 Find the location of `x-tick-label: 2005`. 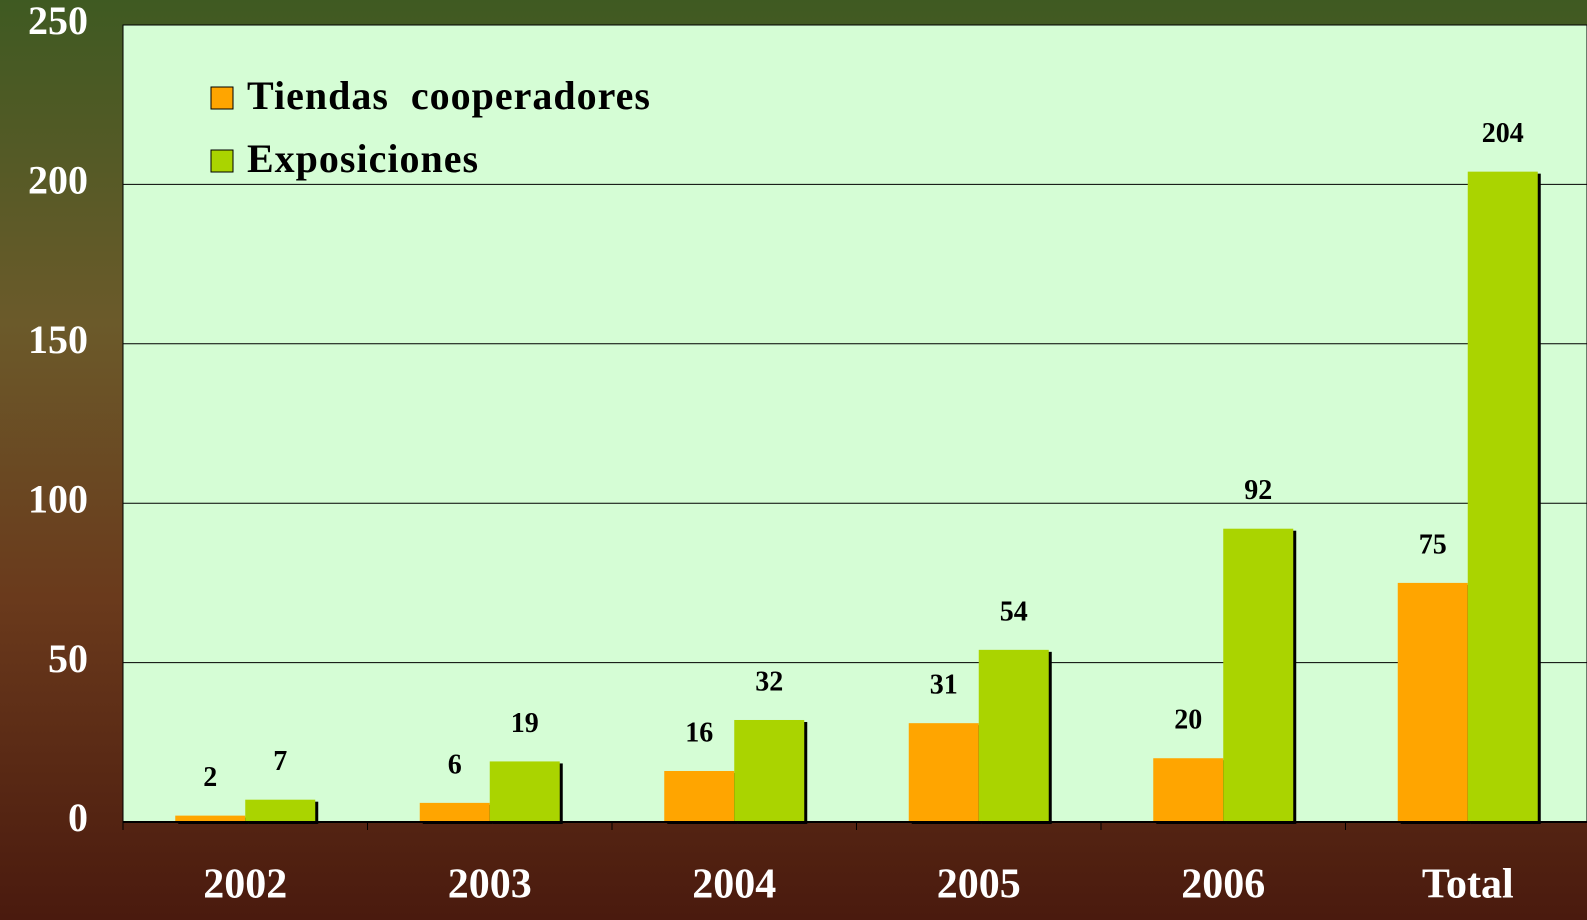

x-tick-label: 2005 is located at coordinates (979, 885).